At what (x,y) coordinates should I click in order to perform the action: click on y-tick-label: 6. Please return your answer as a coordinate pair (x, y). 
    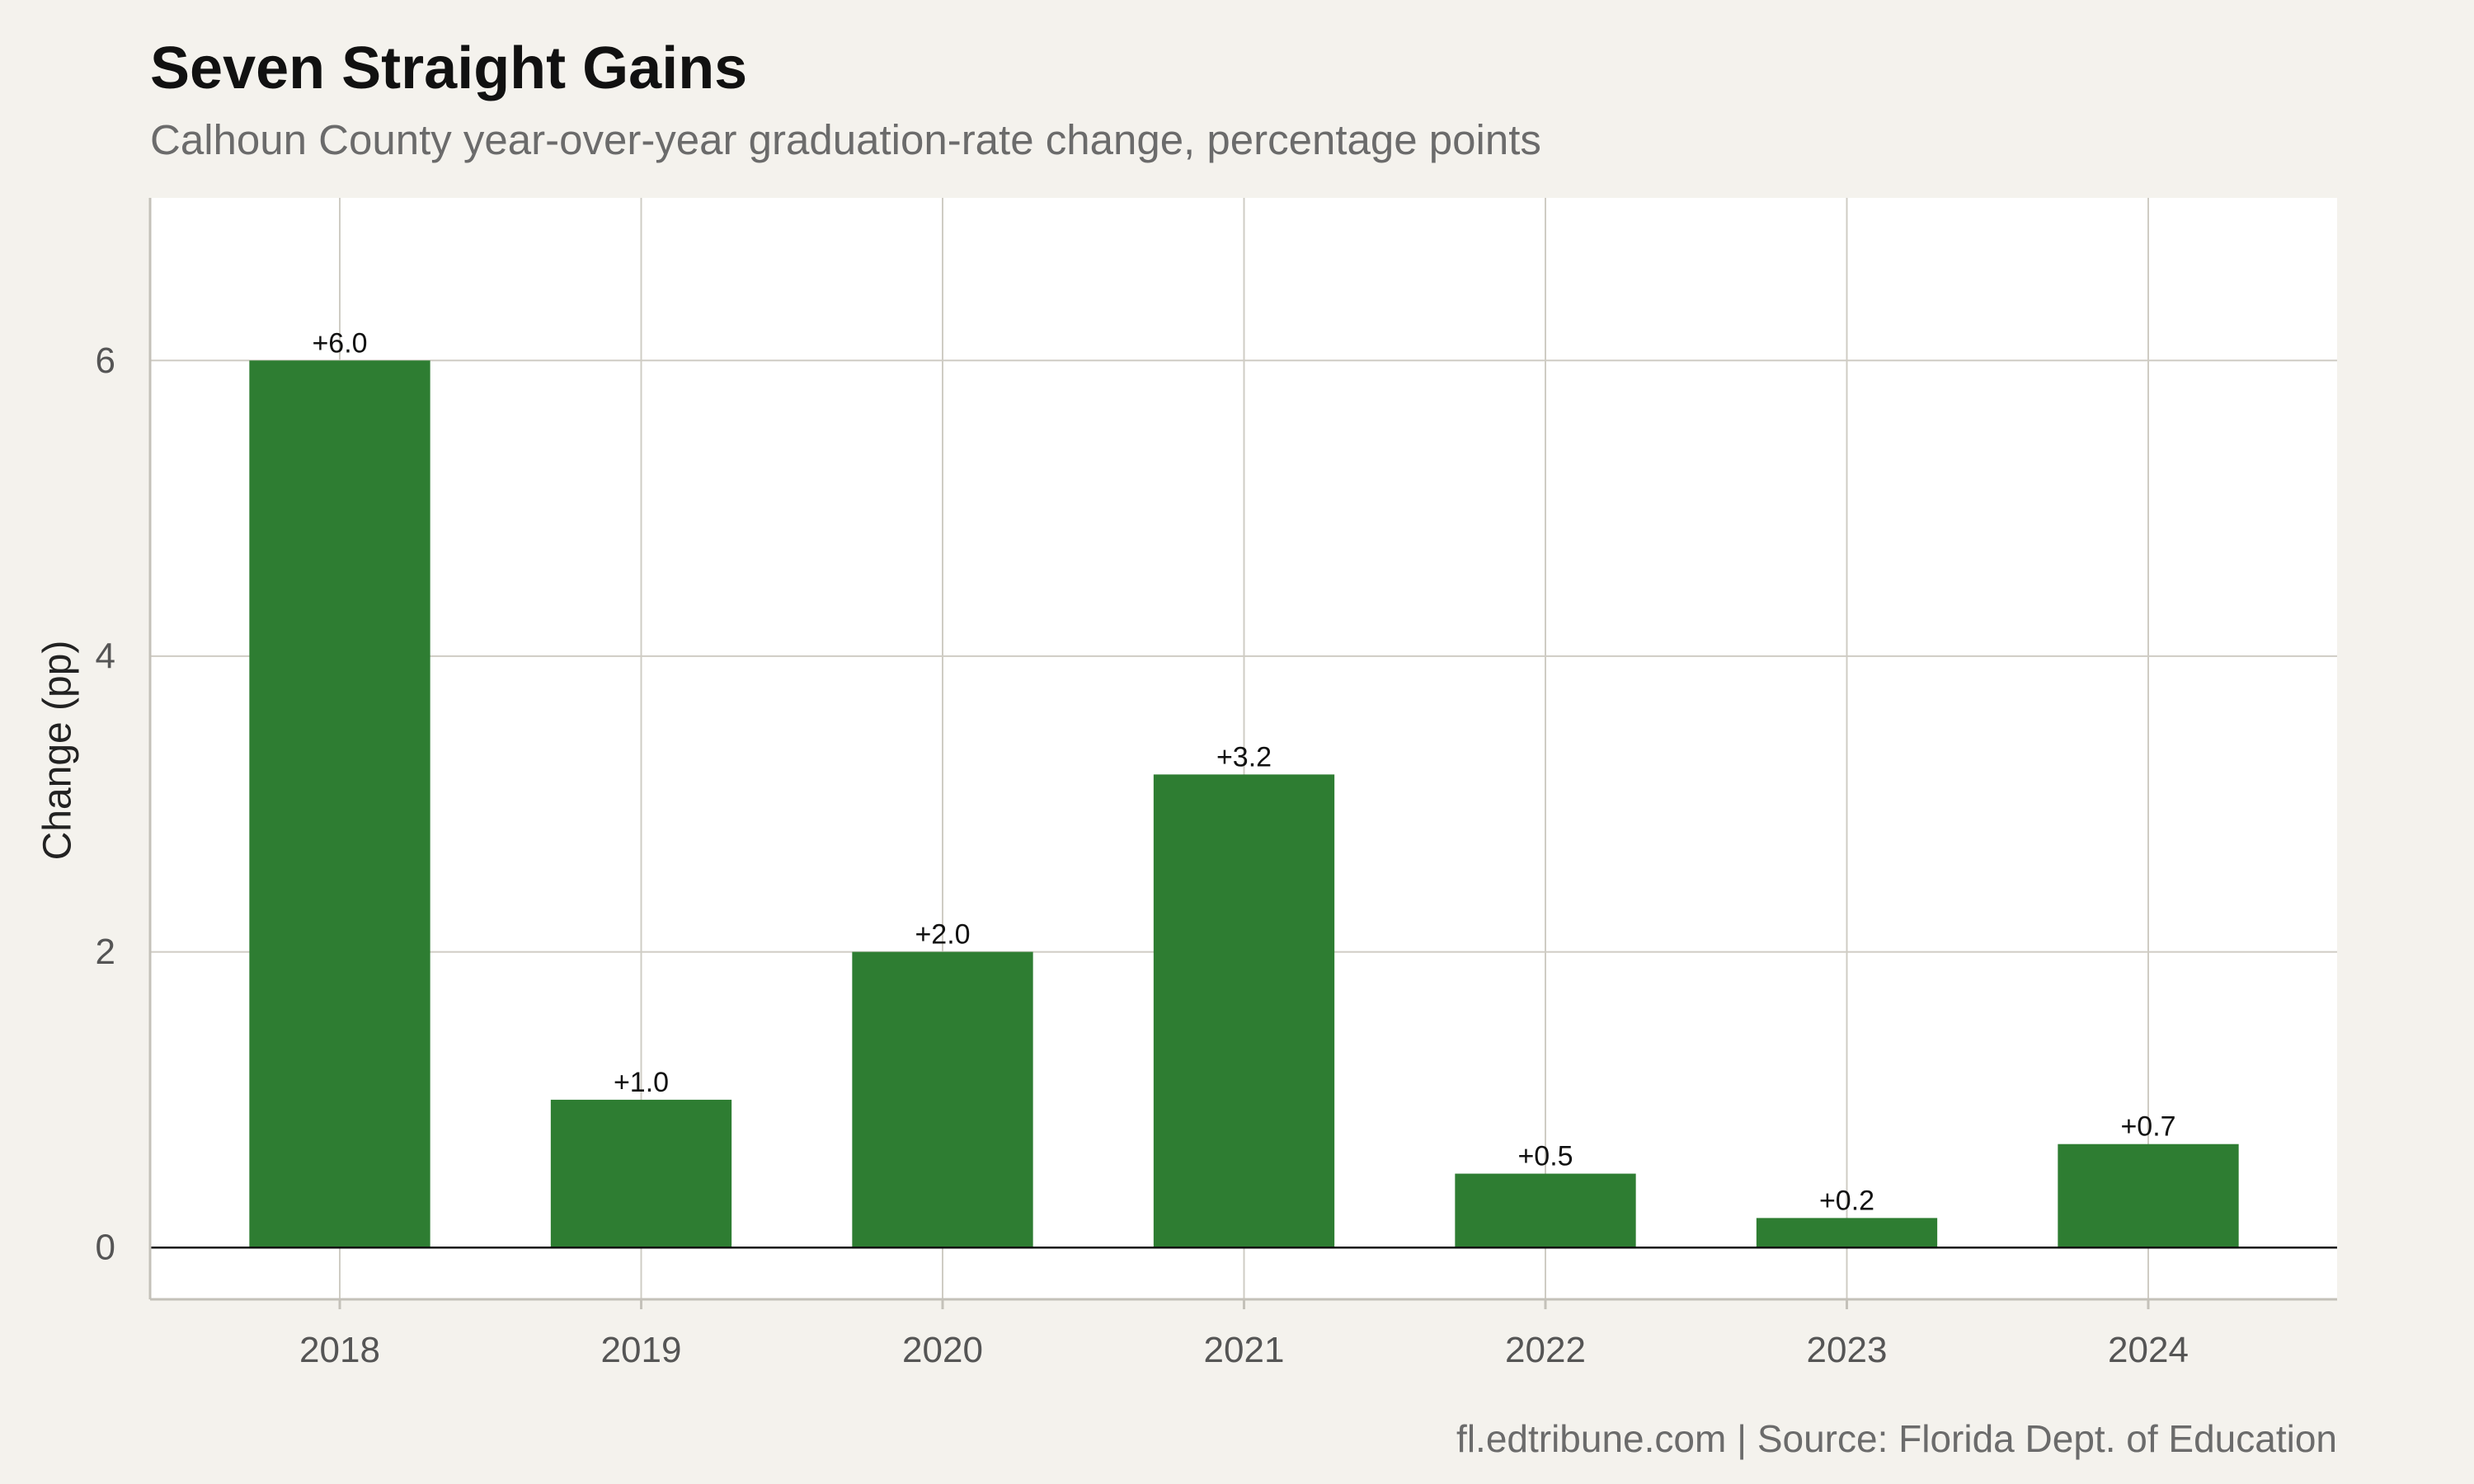
    Looking at the image, I should click on (105, 360).